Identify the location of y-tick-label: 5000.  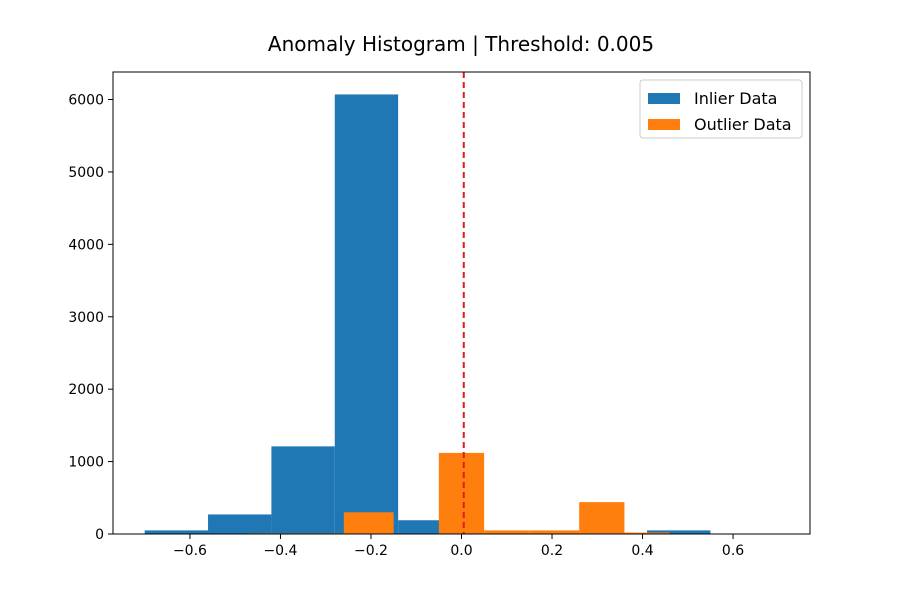
(86, 173).